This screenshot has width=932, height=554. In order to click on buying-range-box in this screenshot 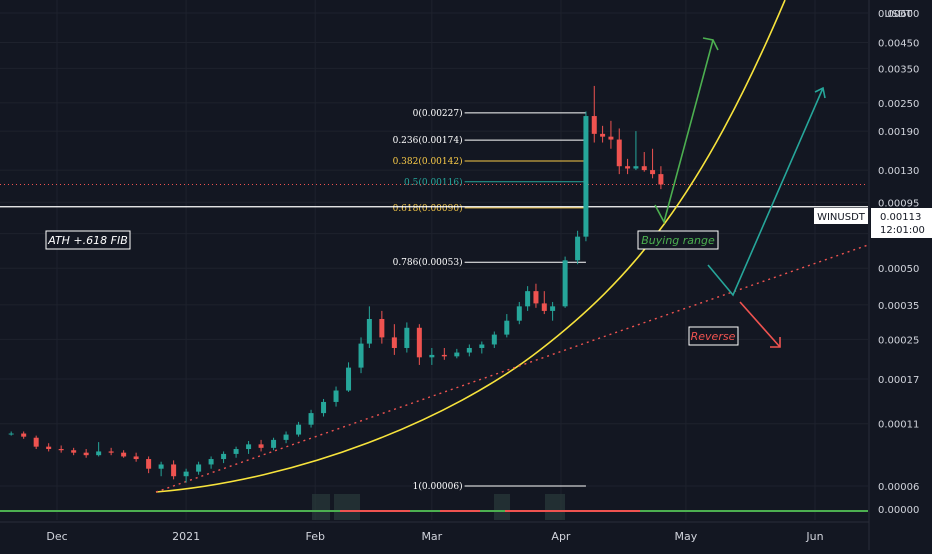, I will do `click(678, 240)`.